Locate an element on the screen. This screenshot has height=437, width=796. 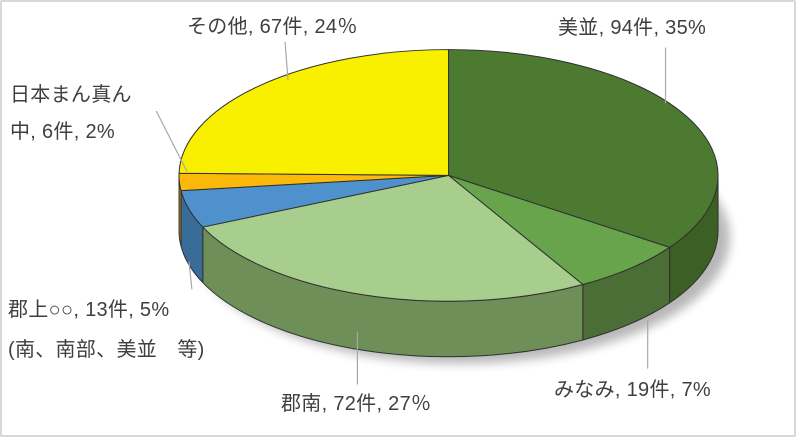
slice-label-minami: みなみ, 19件, 7% is located at coordinates (632, 390).